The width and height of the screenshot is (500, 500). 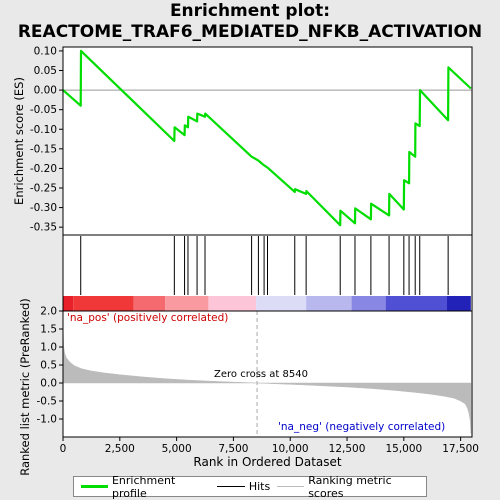 I want to click on x-tick-label-6: 15,000, so click(x=403, y=449).